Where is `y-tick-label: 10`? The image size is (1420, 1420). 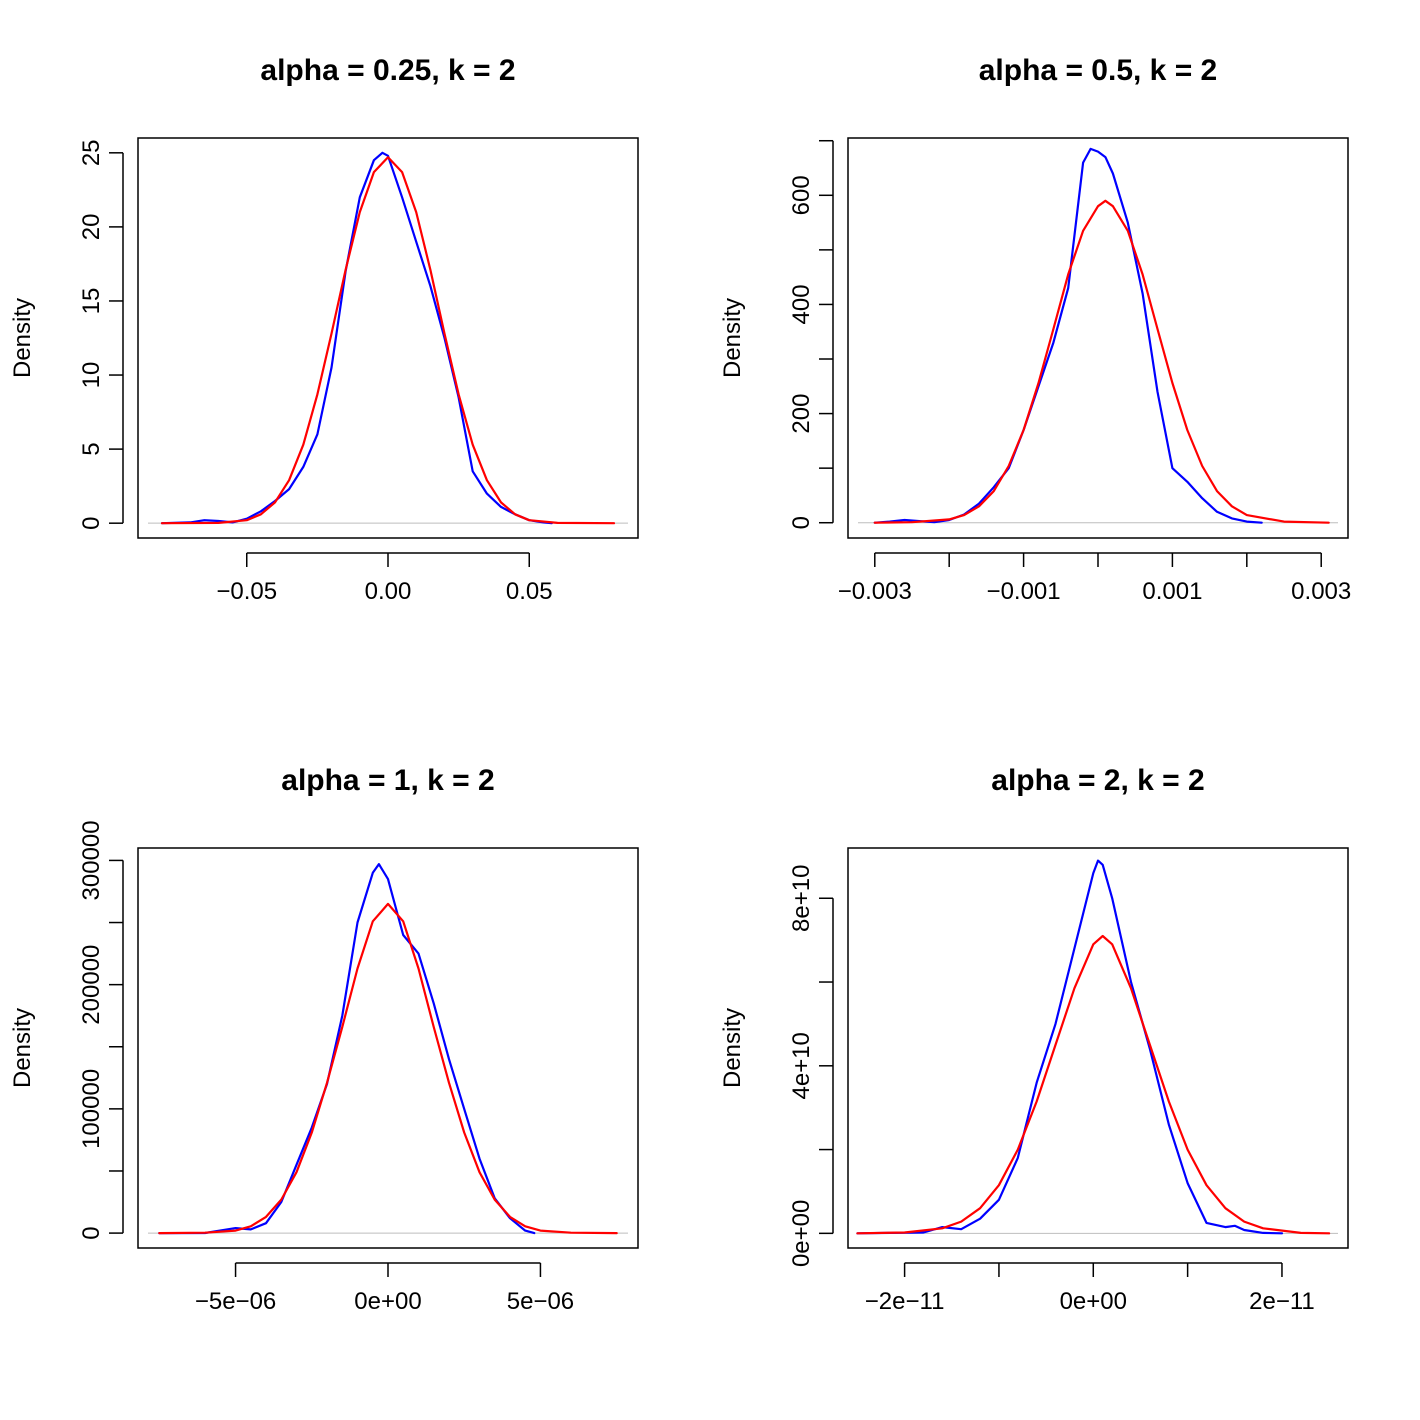
y-tick-label: 10 is located at coordinates (91, 375).